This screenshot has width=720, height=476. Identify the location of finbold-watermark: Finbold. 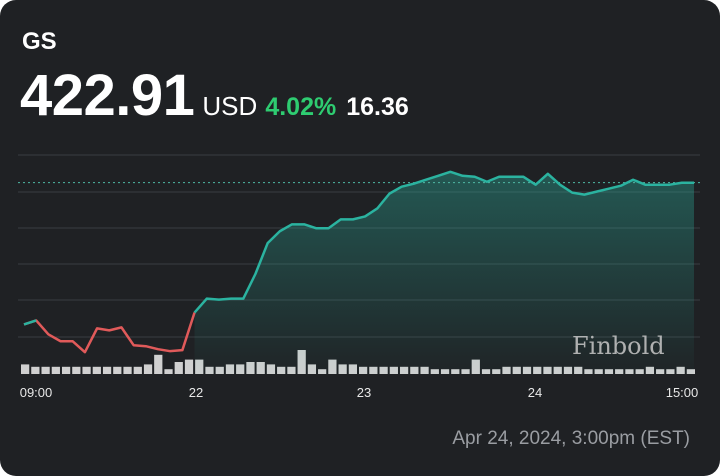
(618, 346).